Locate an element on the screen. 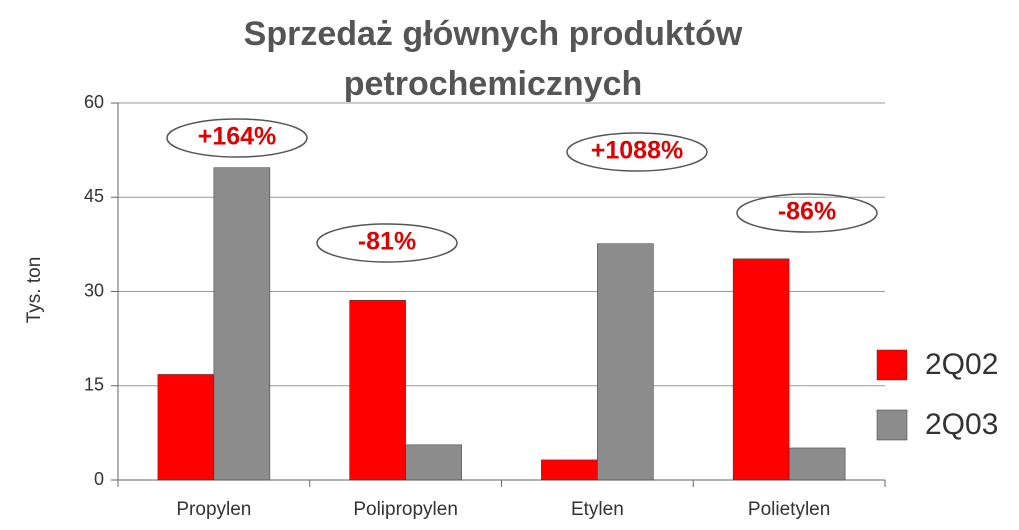  y-axis-label: Tys. ton is located at coordinates (34, 290).